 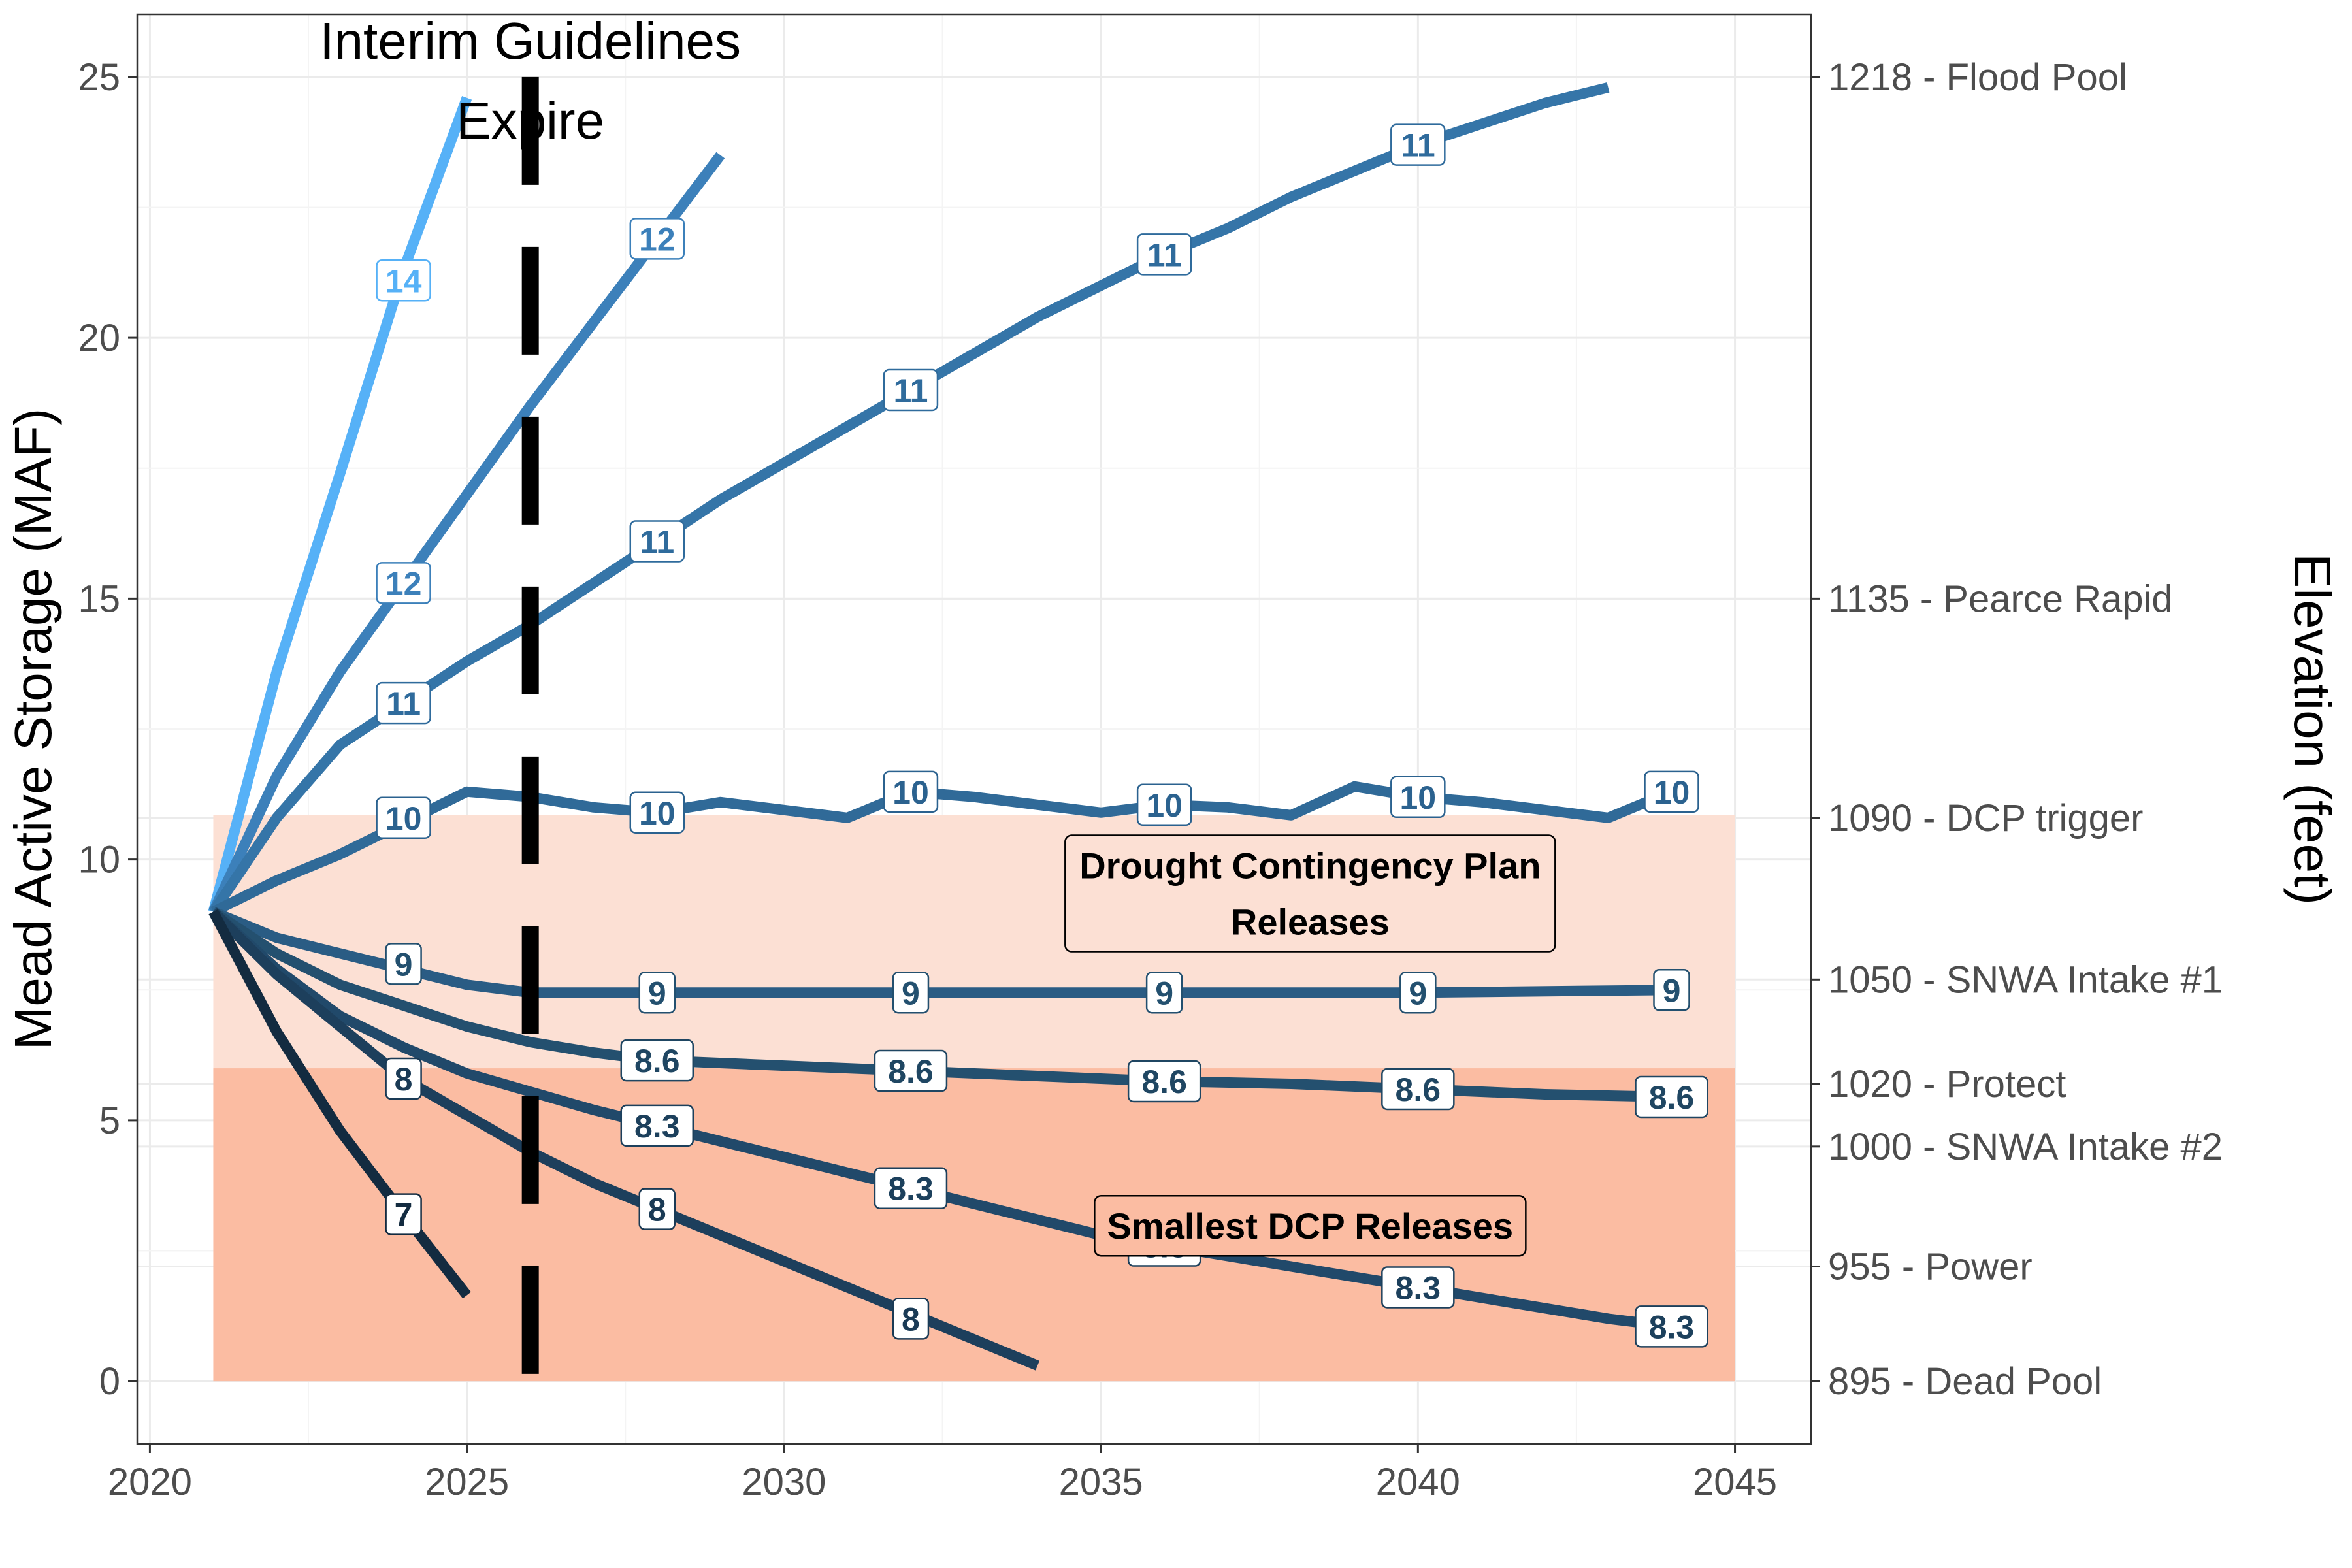 What do you see at coordinates (1986, 818) in the screenshot?
I see `y2-tick-label: 1090 - DCP trigger` at bounding box center [1986, 818].